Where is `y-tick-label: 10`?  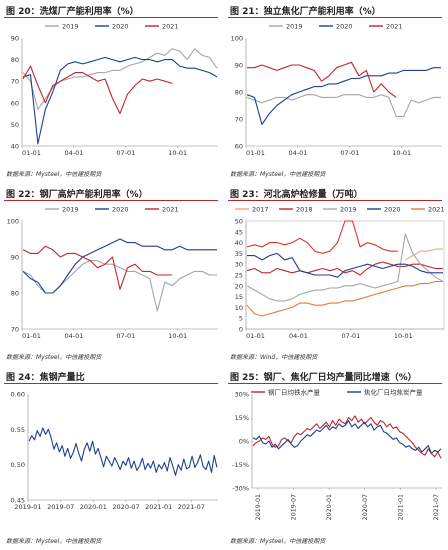
y-tick-label: 10 is located at coordinates (239, 308).